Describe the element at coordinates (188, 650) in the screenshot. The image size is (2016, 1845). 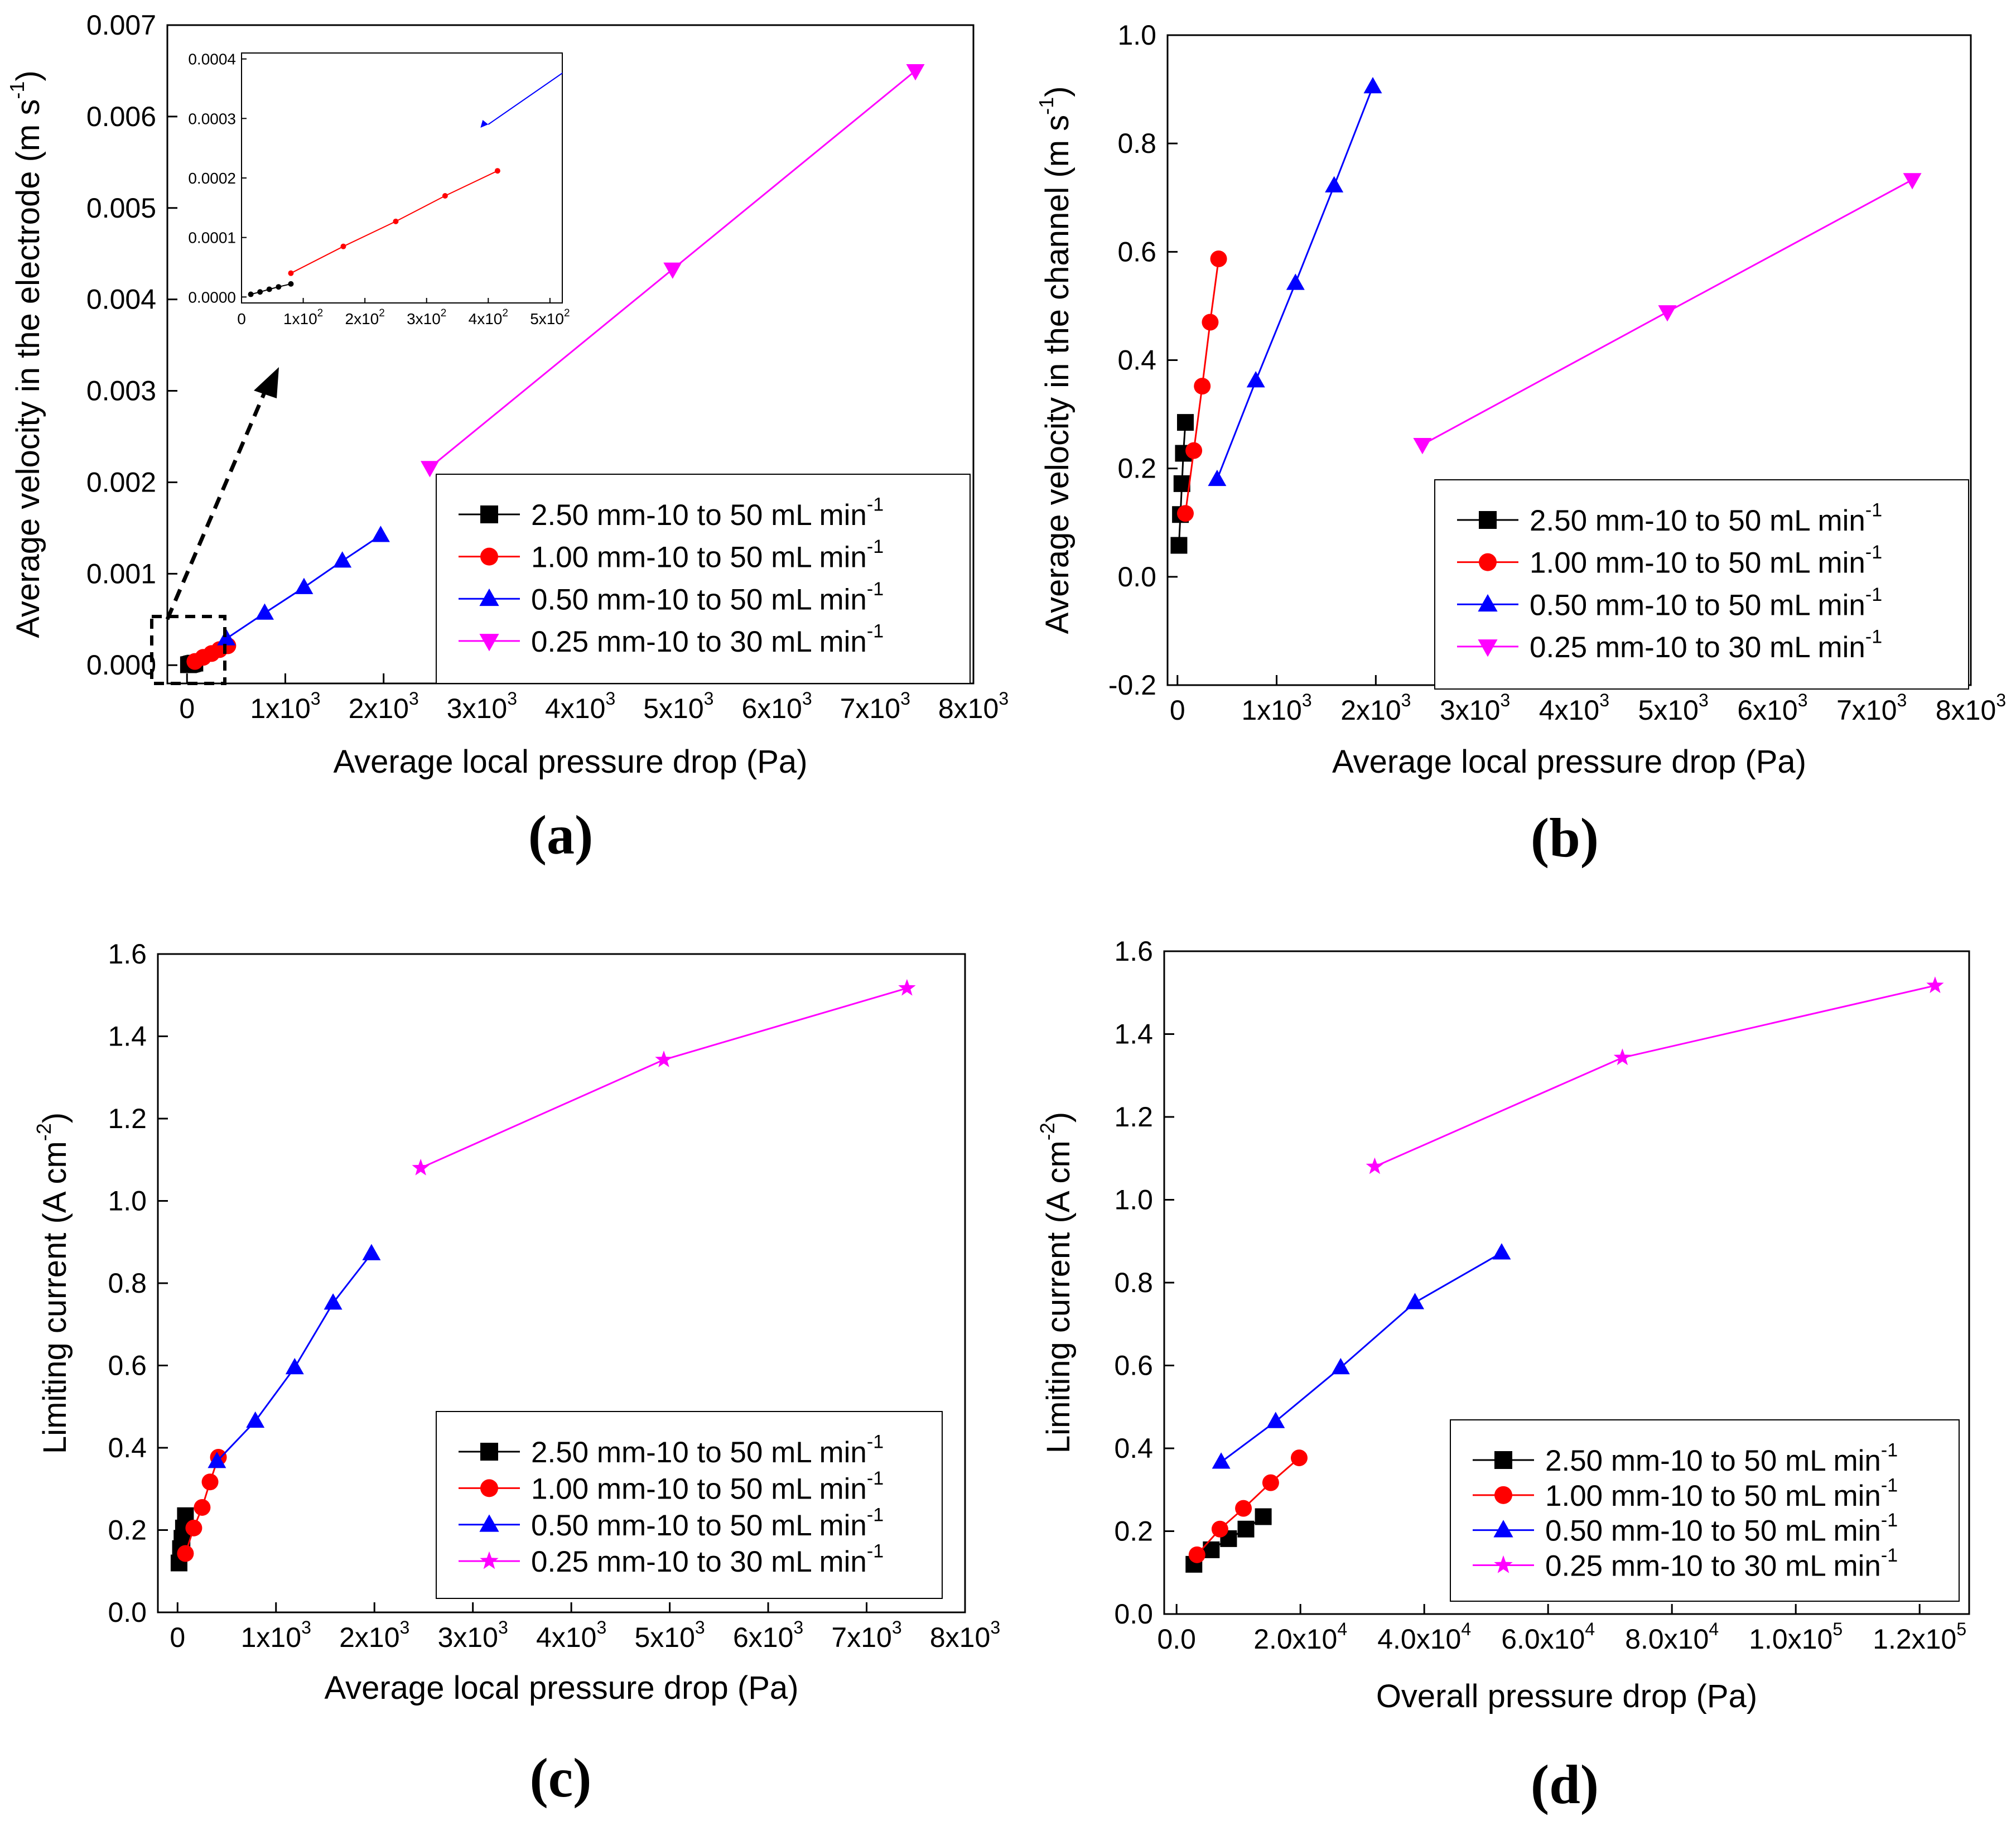
I see `zoom-region-box` at that location.